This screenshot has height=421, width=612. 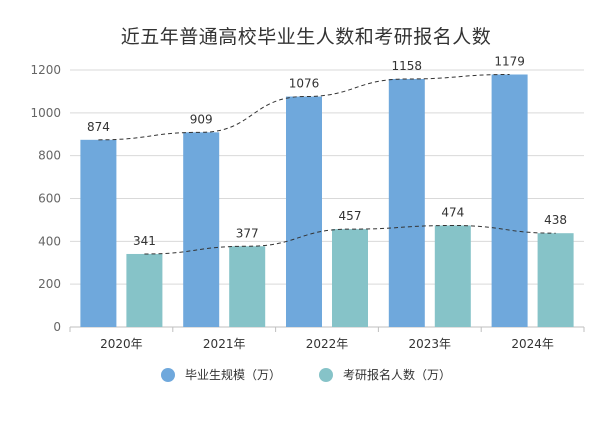 I want to click on x-tick-label: 2022年, so click(x=327, y=344).